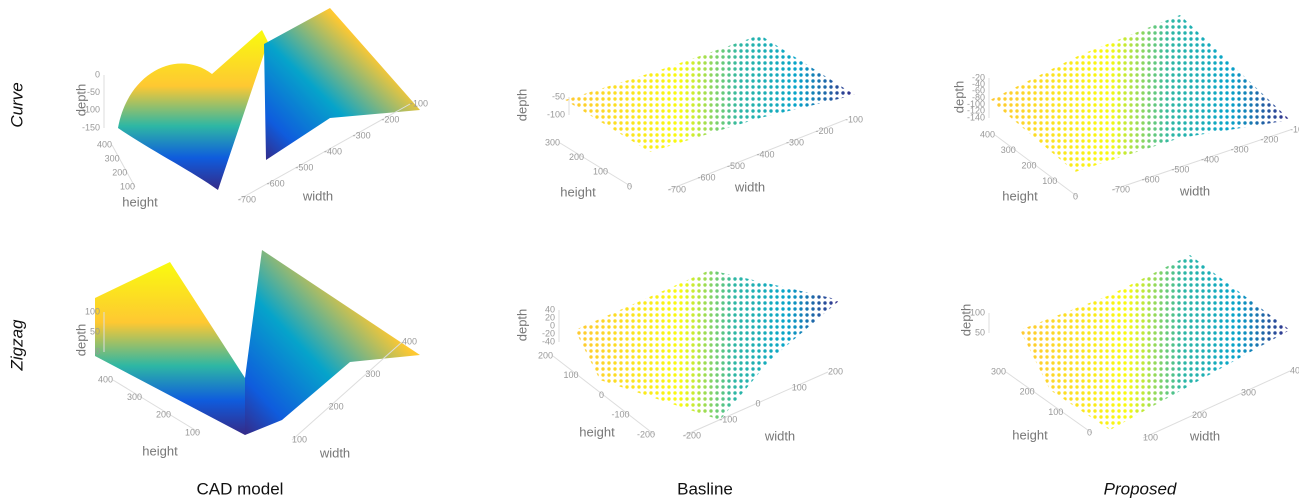 Image resolution: width=1299 pixels, height=504 pixels. I want to click on tick-label: -150, so click(91, 127).